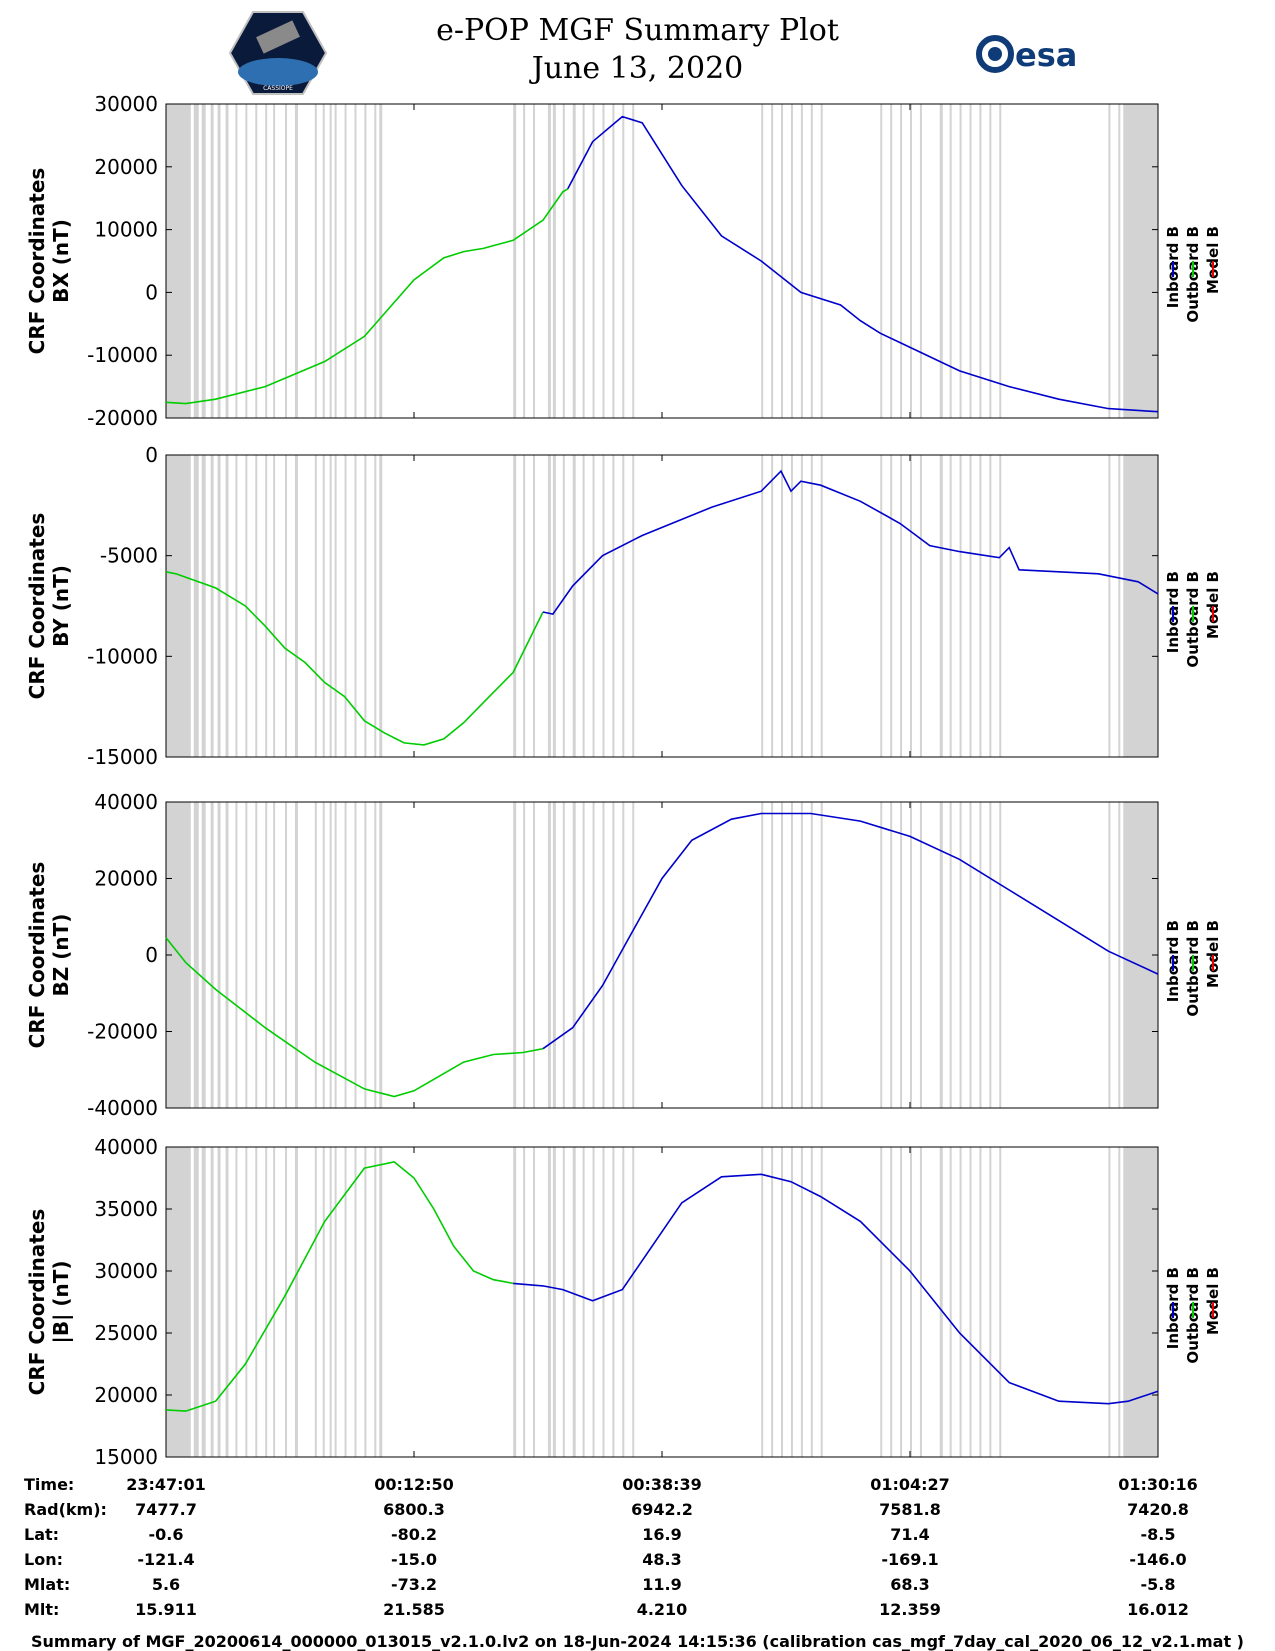  I want to click on table-row-label: Mlat:, so click(47, 1584).